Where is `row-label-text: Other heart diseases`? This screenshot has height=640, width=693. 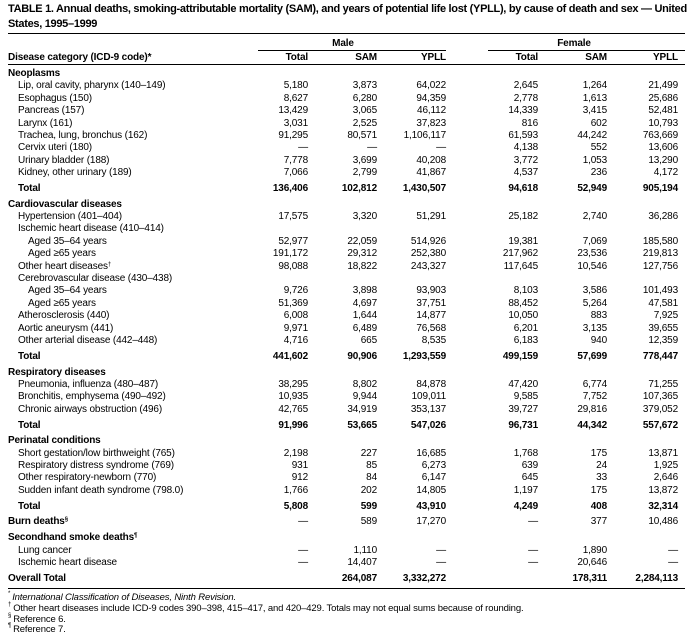
row-label-text: Other heart diseases is located at coordinates (63, 266).